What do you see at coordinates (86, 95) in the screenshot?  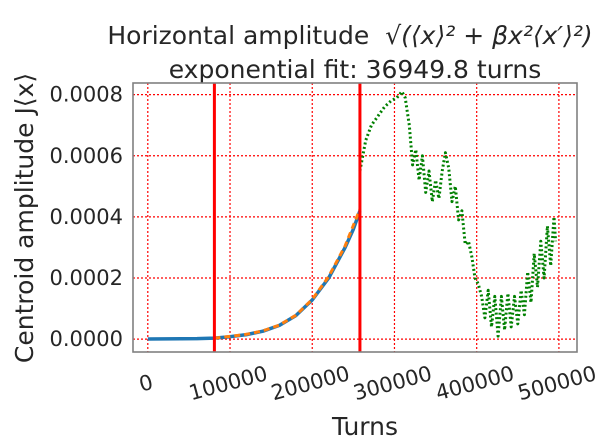 I see `y-tick-label: 0.0008` at bounding box center [86, 95].